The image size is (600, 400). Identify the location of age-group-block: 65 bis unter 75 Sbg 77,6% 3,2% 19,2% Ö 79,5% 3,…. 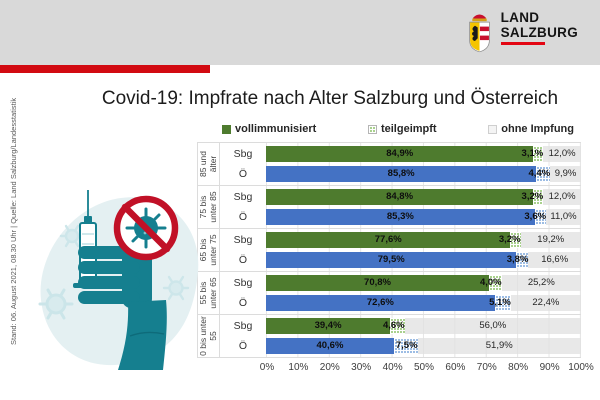
(389, 249).